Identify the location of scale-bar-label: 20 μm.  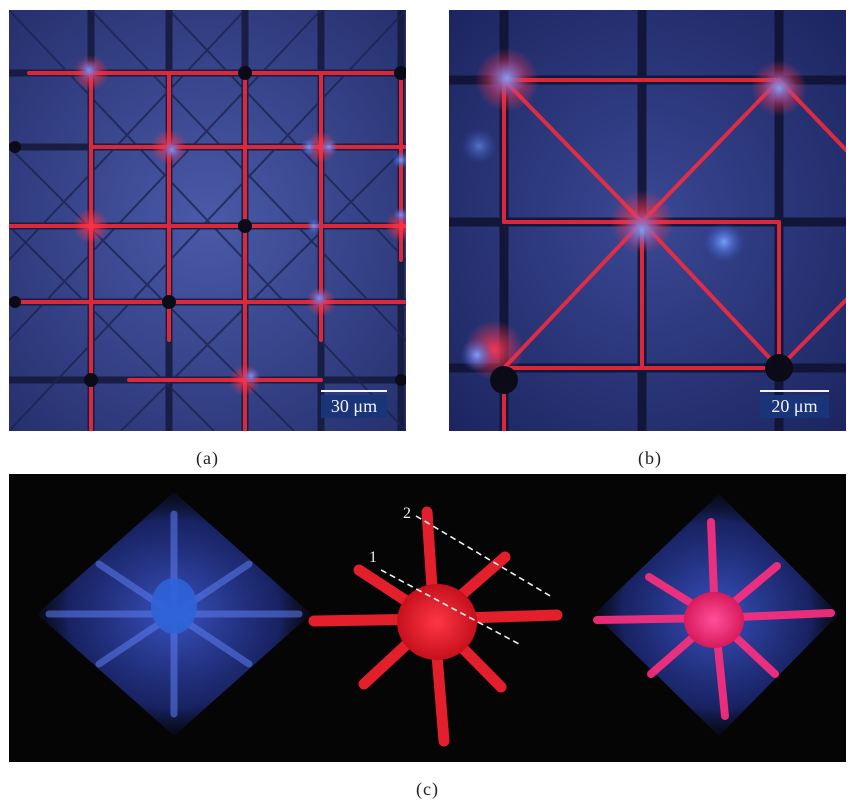
(794, 406).